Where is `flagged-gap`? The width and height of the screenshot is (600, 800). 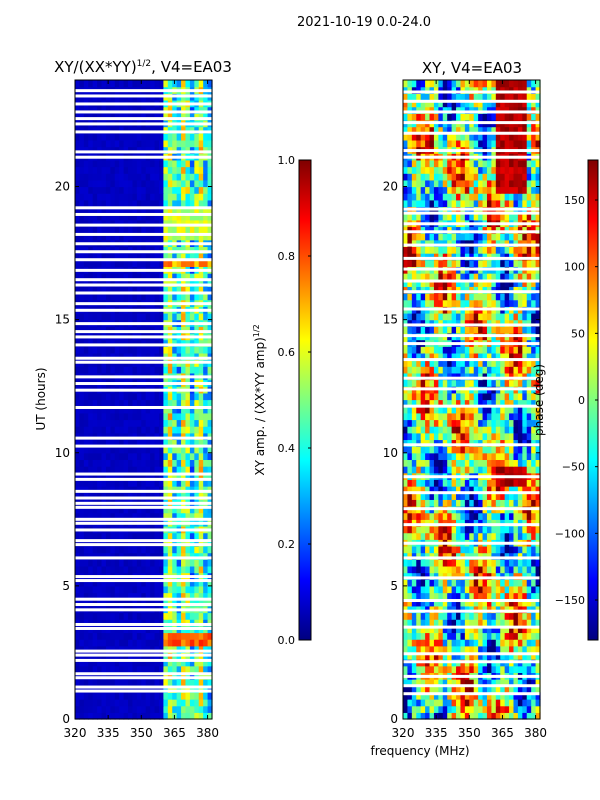 flagged-gap is located at coordinates (143, 523).